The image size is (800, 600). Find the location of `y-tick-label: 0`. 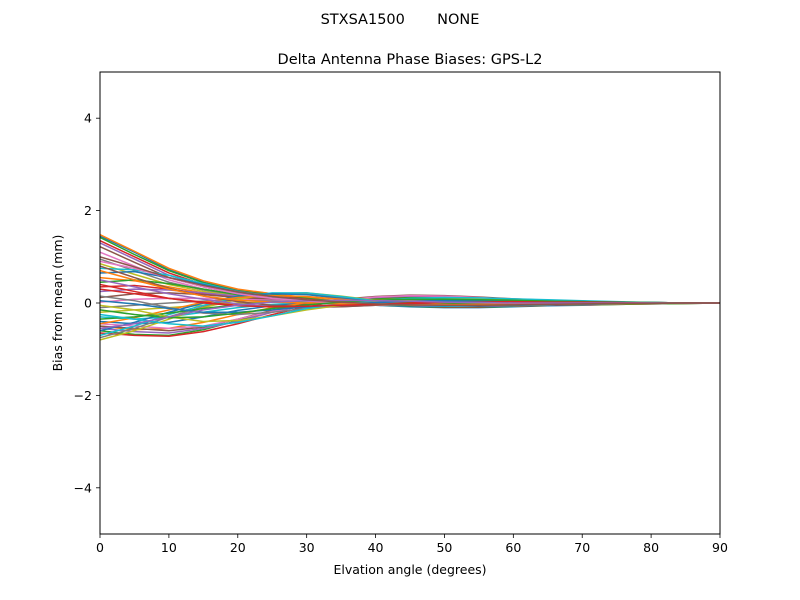

y-tick-label: 0 is located at coordinates (88, 303).